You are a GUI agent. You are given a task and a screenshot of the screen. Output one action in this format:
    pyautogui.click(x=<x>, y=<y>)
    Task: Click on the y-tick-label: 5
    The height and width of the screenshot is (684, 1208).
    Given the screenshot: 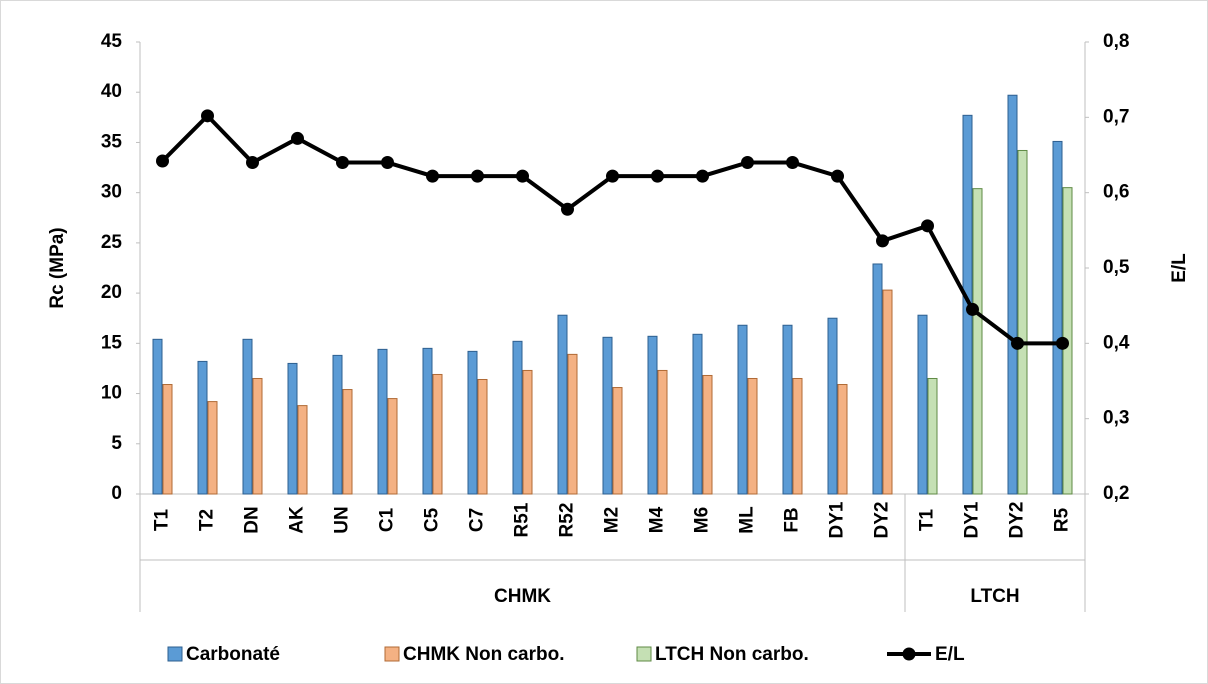 What is the action you would take?
    pyautogui.click(x=116, y=443)
    